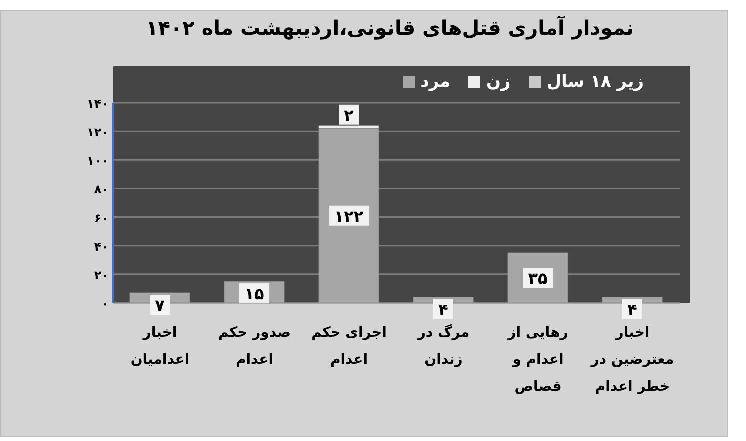  I want to click on y-tick-label: ۸۰, so click(101, 189).